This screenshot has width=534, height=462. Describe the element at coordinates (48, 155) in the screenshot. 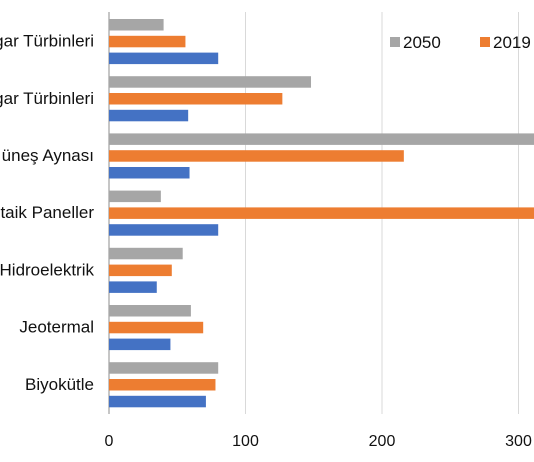

I see `category-label: üneş Aynası` at that location.